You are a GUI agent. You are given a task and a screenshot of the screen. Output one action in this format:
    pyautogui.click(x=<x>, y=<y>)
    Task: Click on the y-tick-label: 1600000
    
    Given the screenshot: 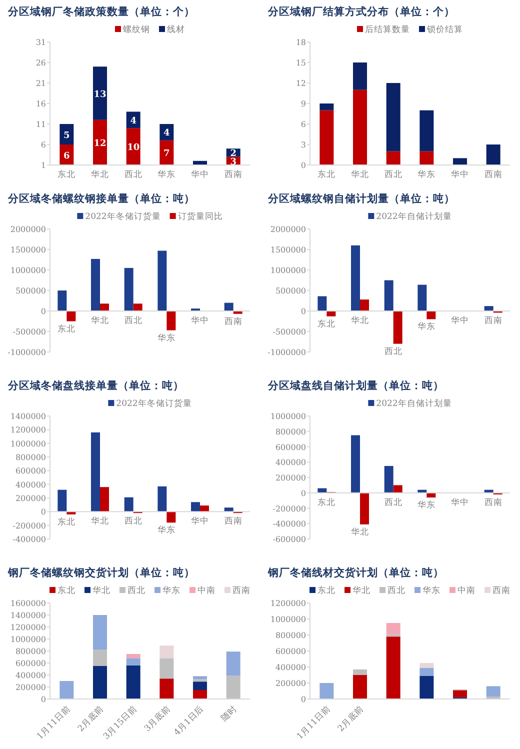 What is the action you would take?
    pyautogui.click(x=28, y=603)
    